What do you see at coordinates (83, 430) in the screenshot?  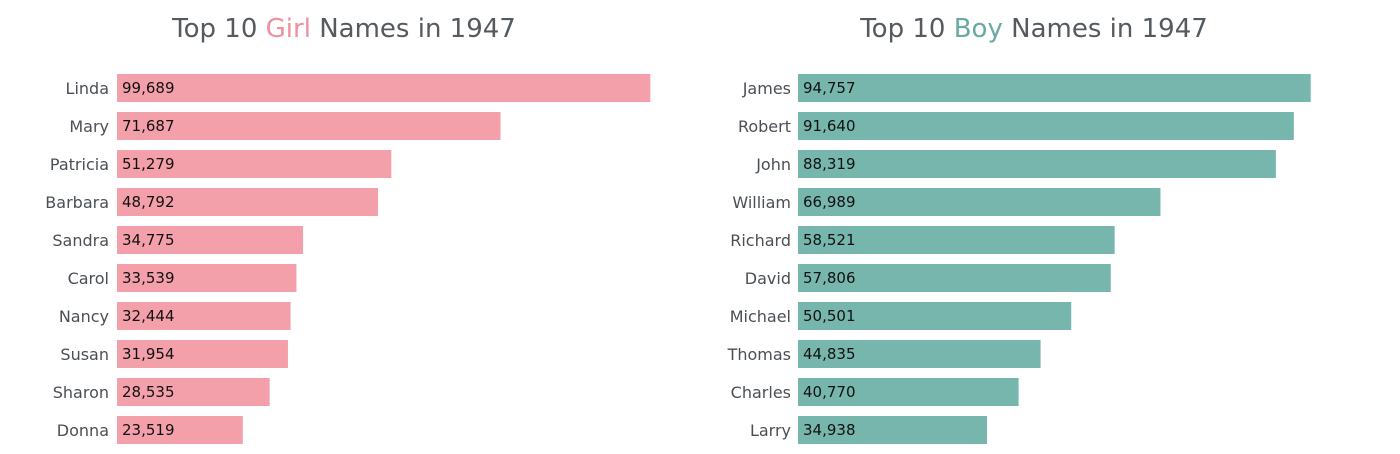 I see `girl-category-label: Donna` at bounding box center [83, 430].